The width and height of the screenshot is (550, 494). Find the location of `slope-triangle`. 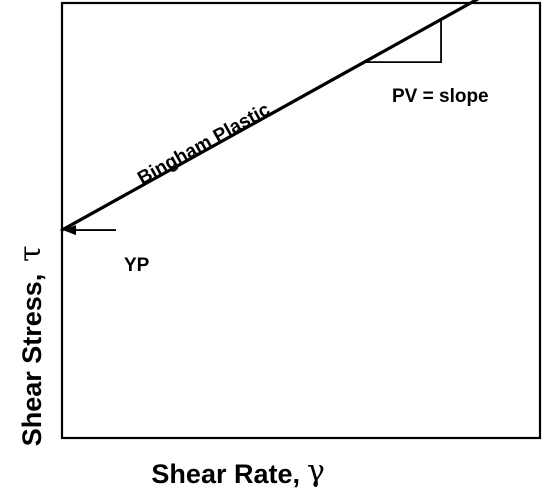

slope-triangle is located at coordinates (403, 41).